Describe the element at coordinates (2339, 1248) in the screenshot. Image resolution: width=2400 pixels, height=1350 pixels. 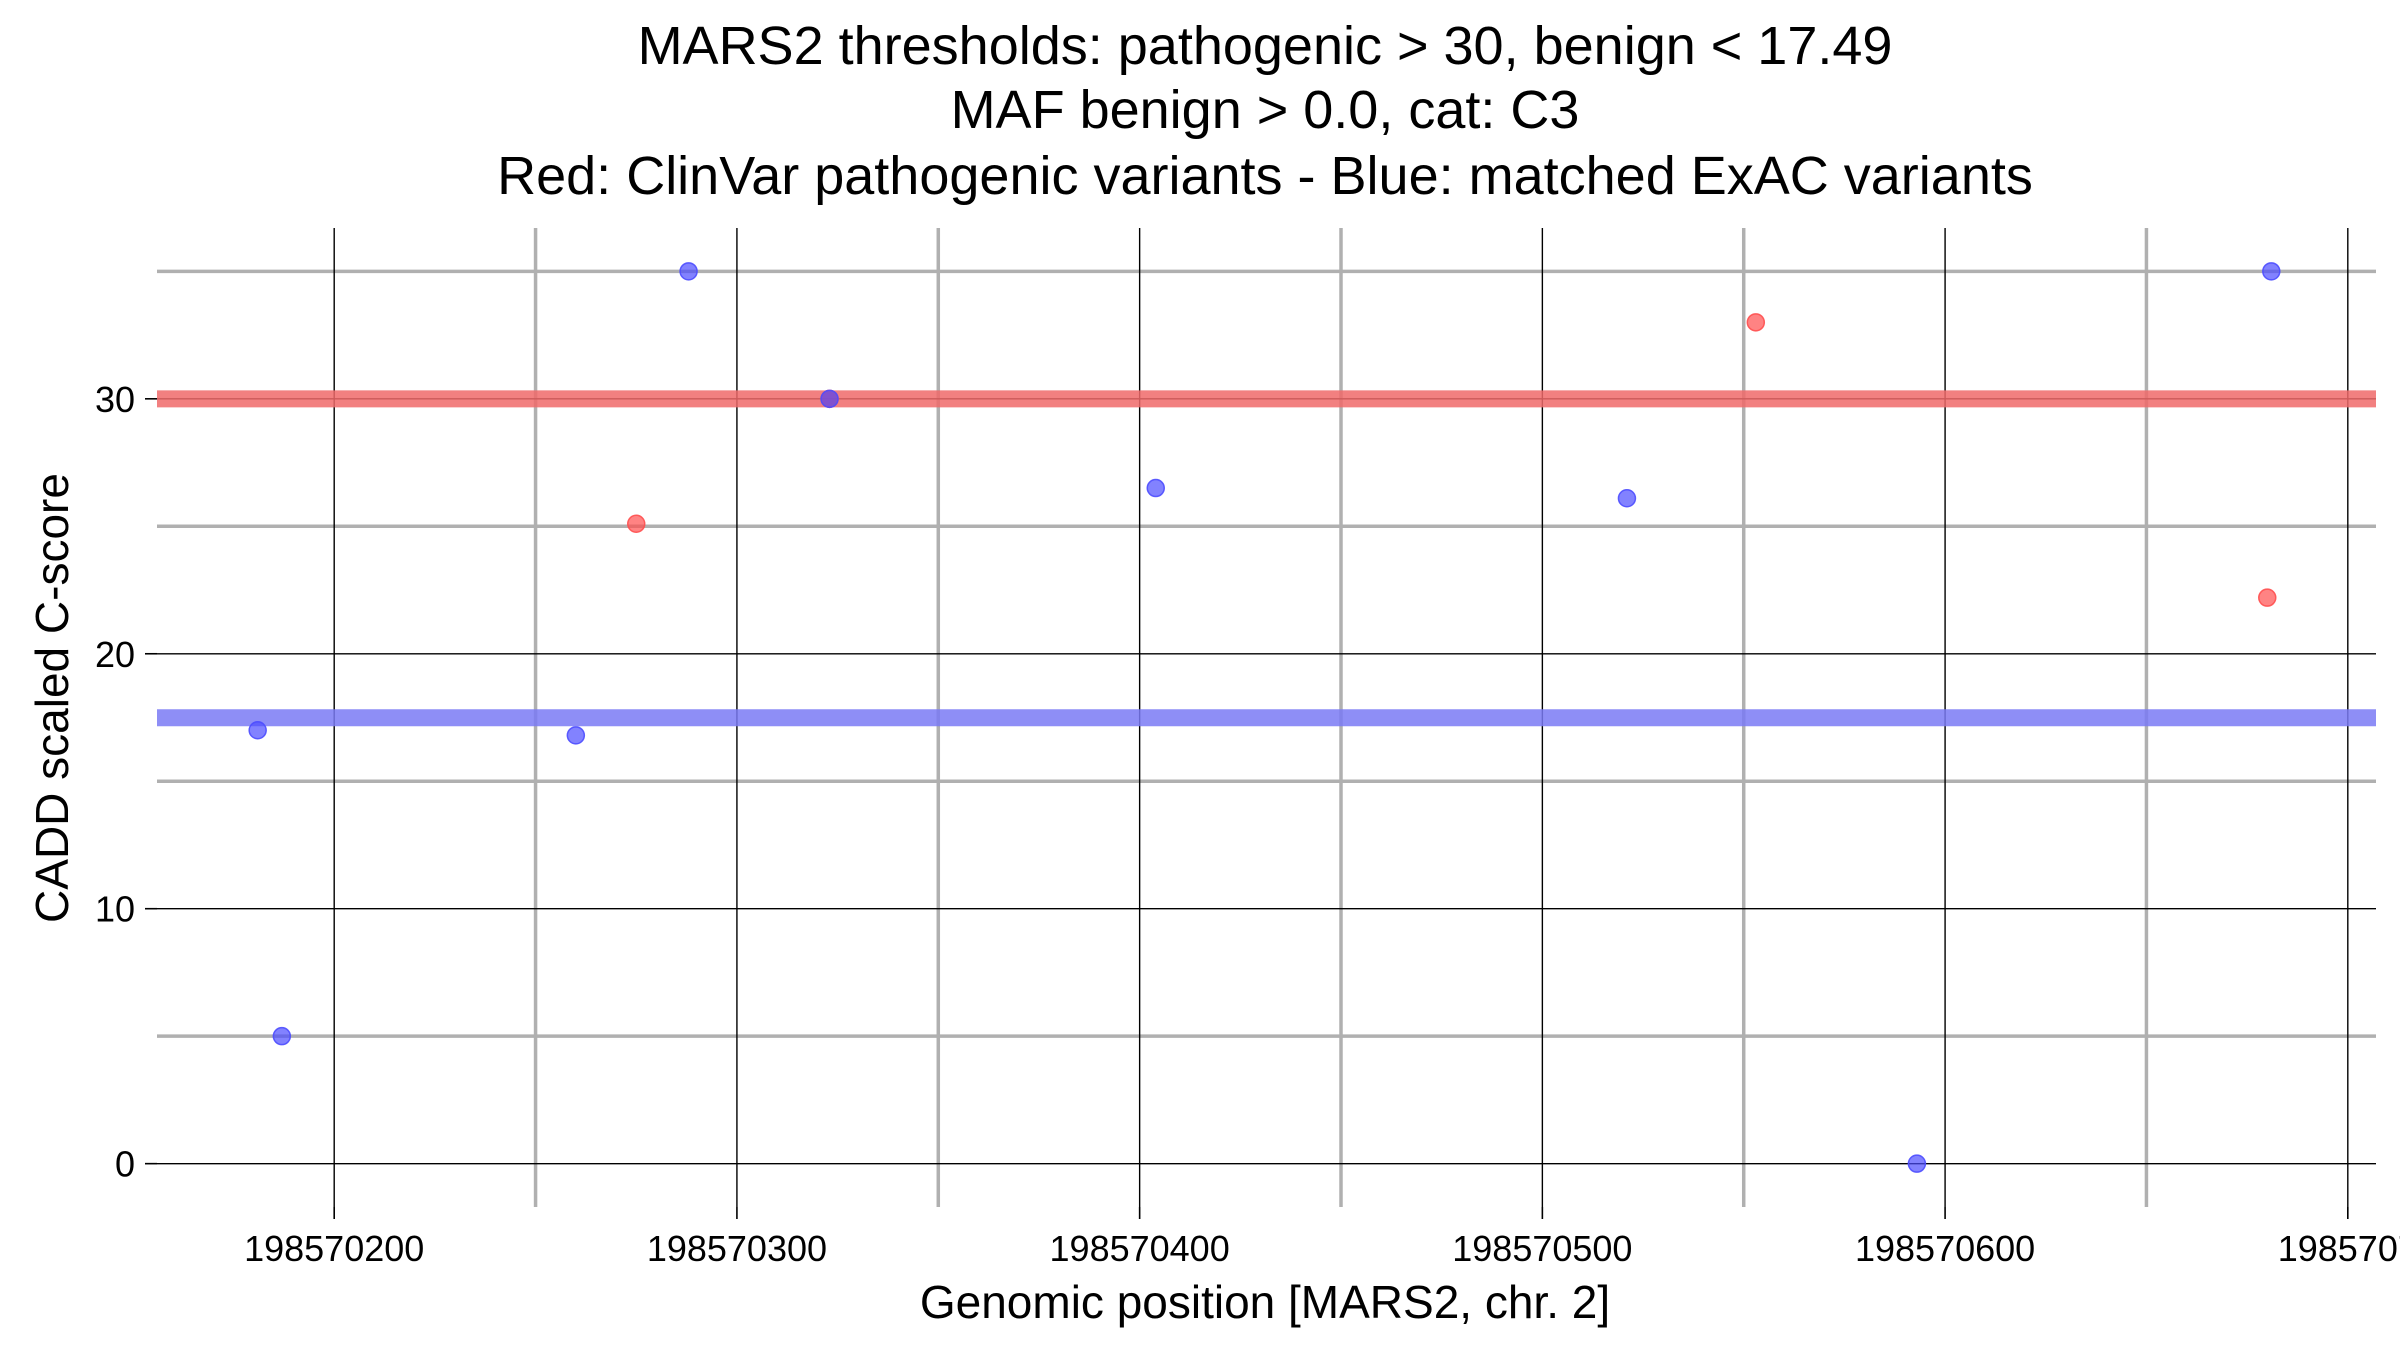
I see `x-tick-label-5: 1985707` at that location.